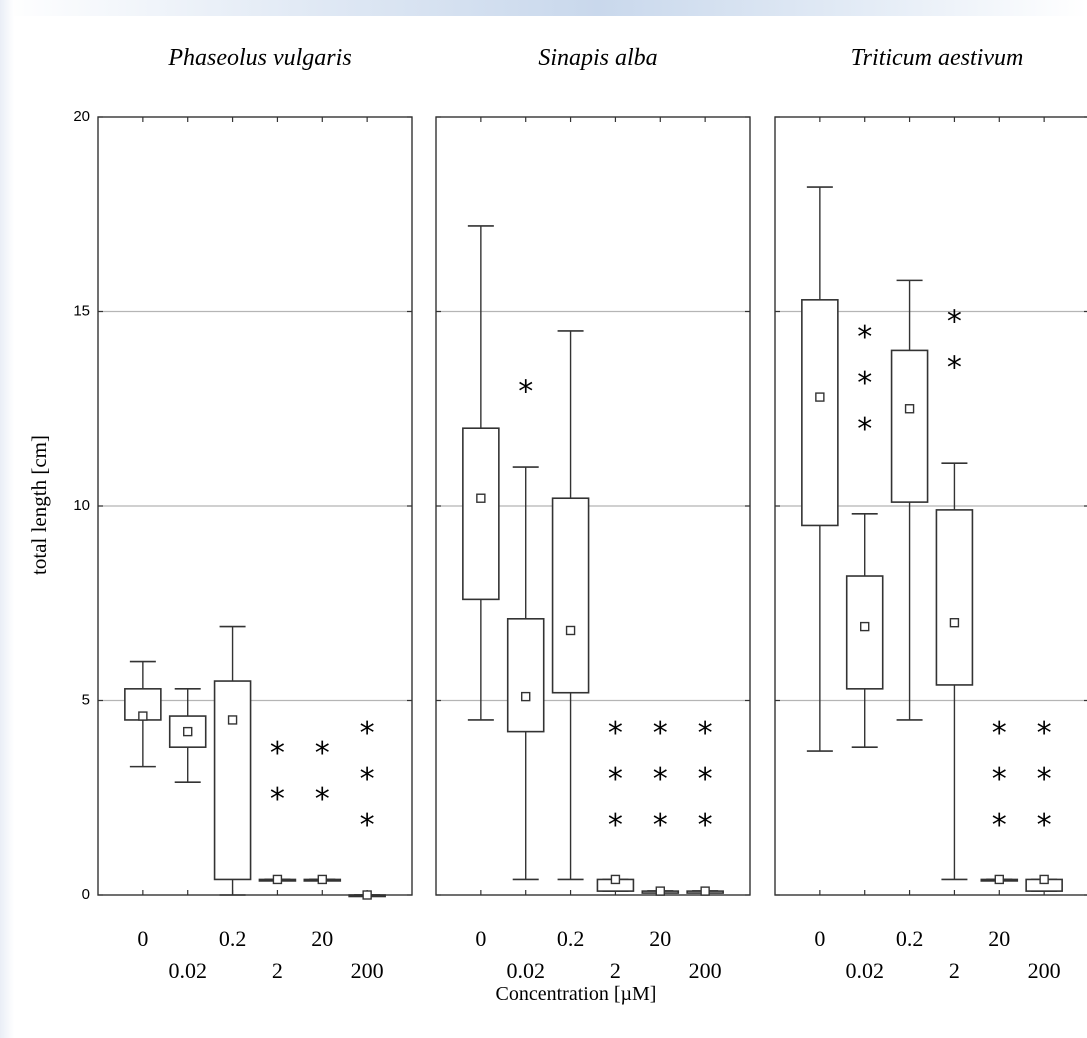 The height and width of the screenshot is (1038, 1087). I want to click on y-tick-label: 20, so click(81, 116).